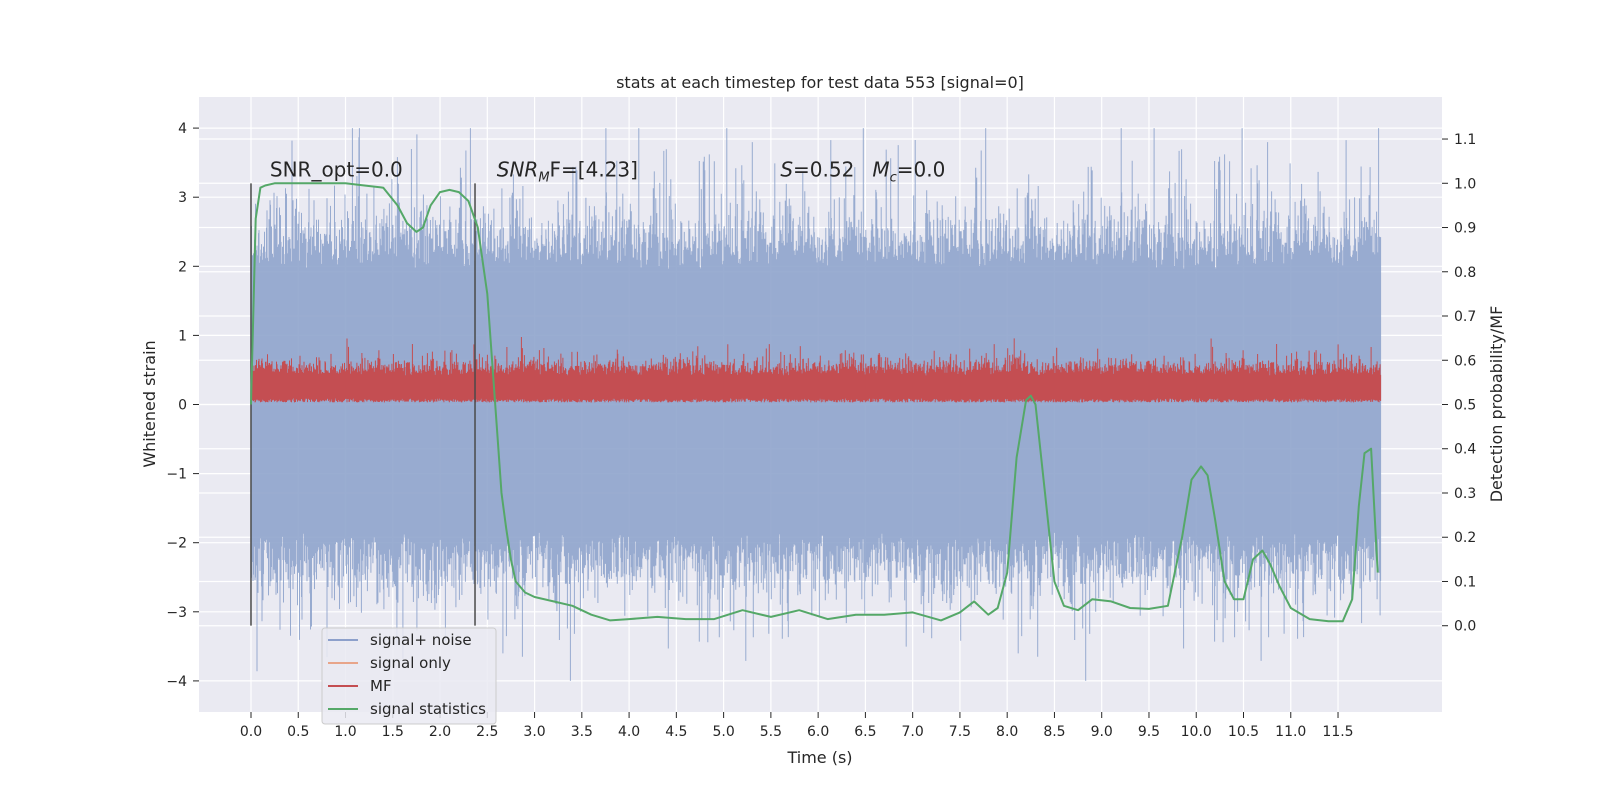 The image size is (1600, 800). What do you see at coordinates (421, 640) in the screenshot?
I see `legend-label-signal-noise: signal+ noise` at bounding box center [421, 640].